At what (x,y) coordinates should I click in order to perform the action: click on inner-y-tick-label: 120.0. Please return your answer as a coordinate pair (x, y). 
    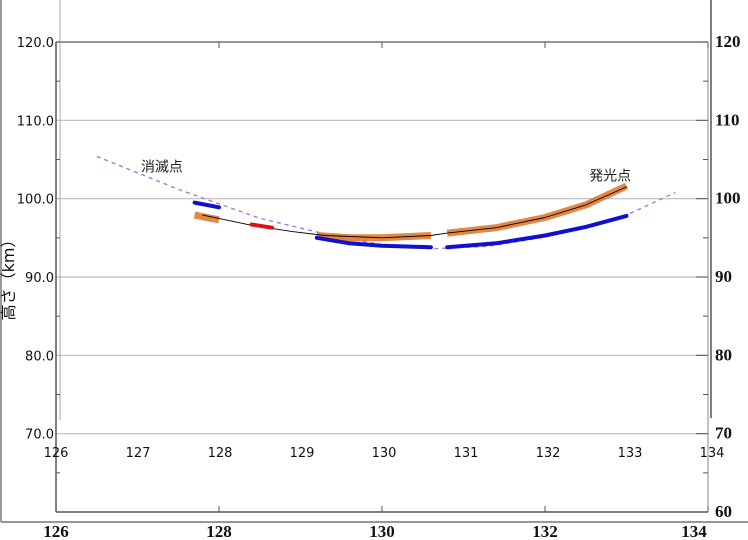
    Looking at the image, I should click on (35, 43).